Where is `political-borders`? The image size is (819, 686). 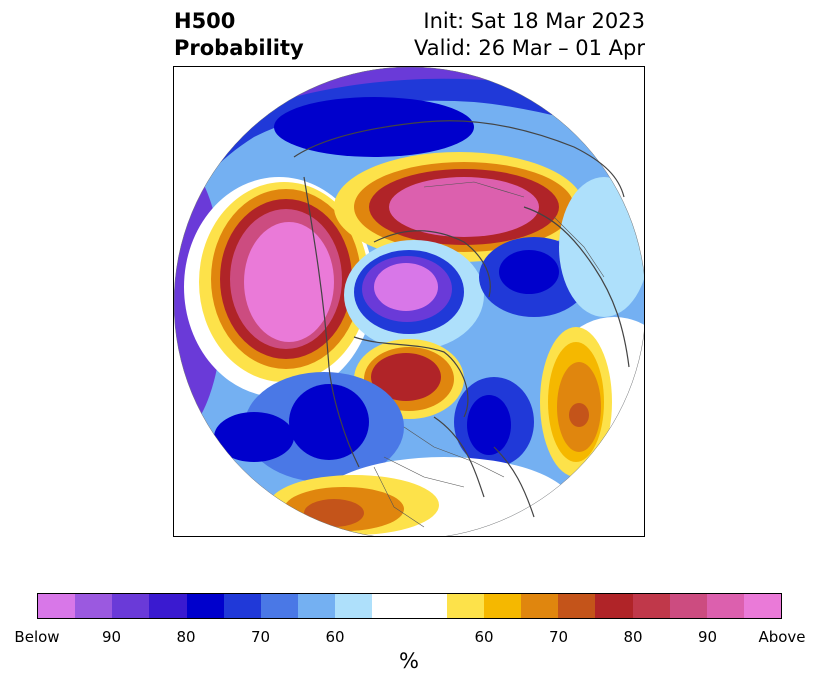 political-borders is located at coordinates (489, 354).